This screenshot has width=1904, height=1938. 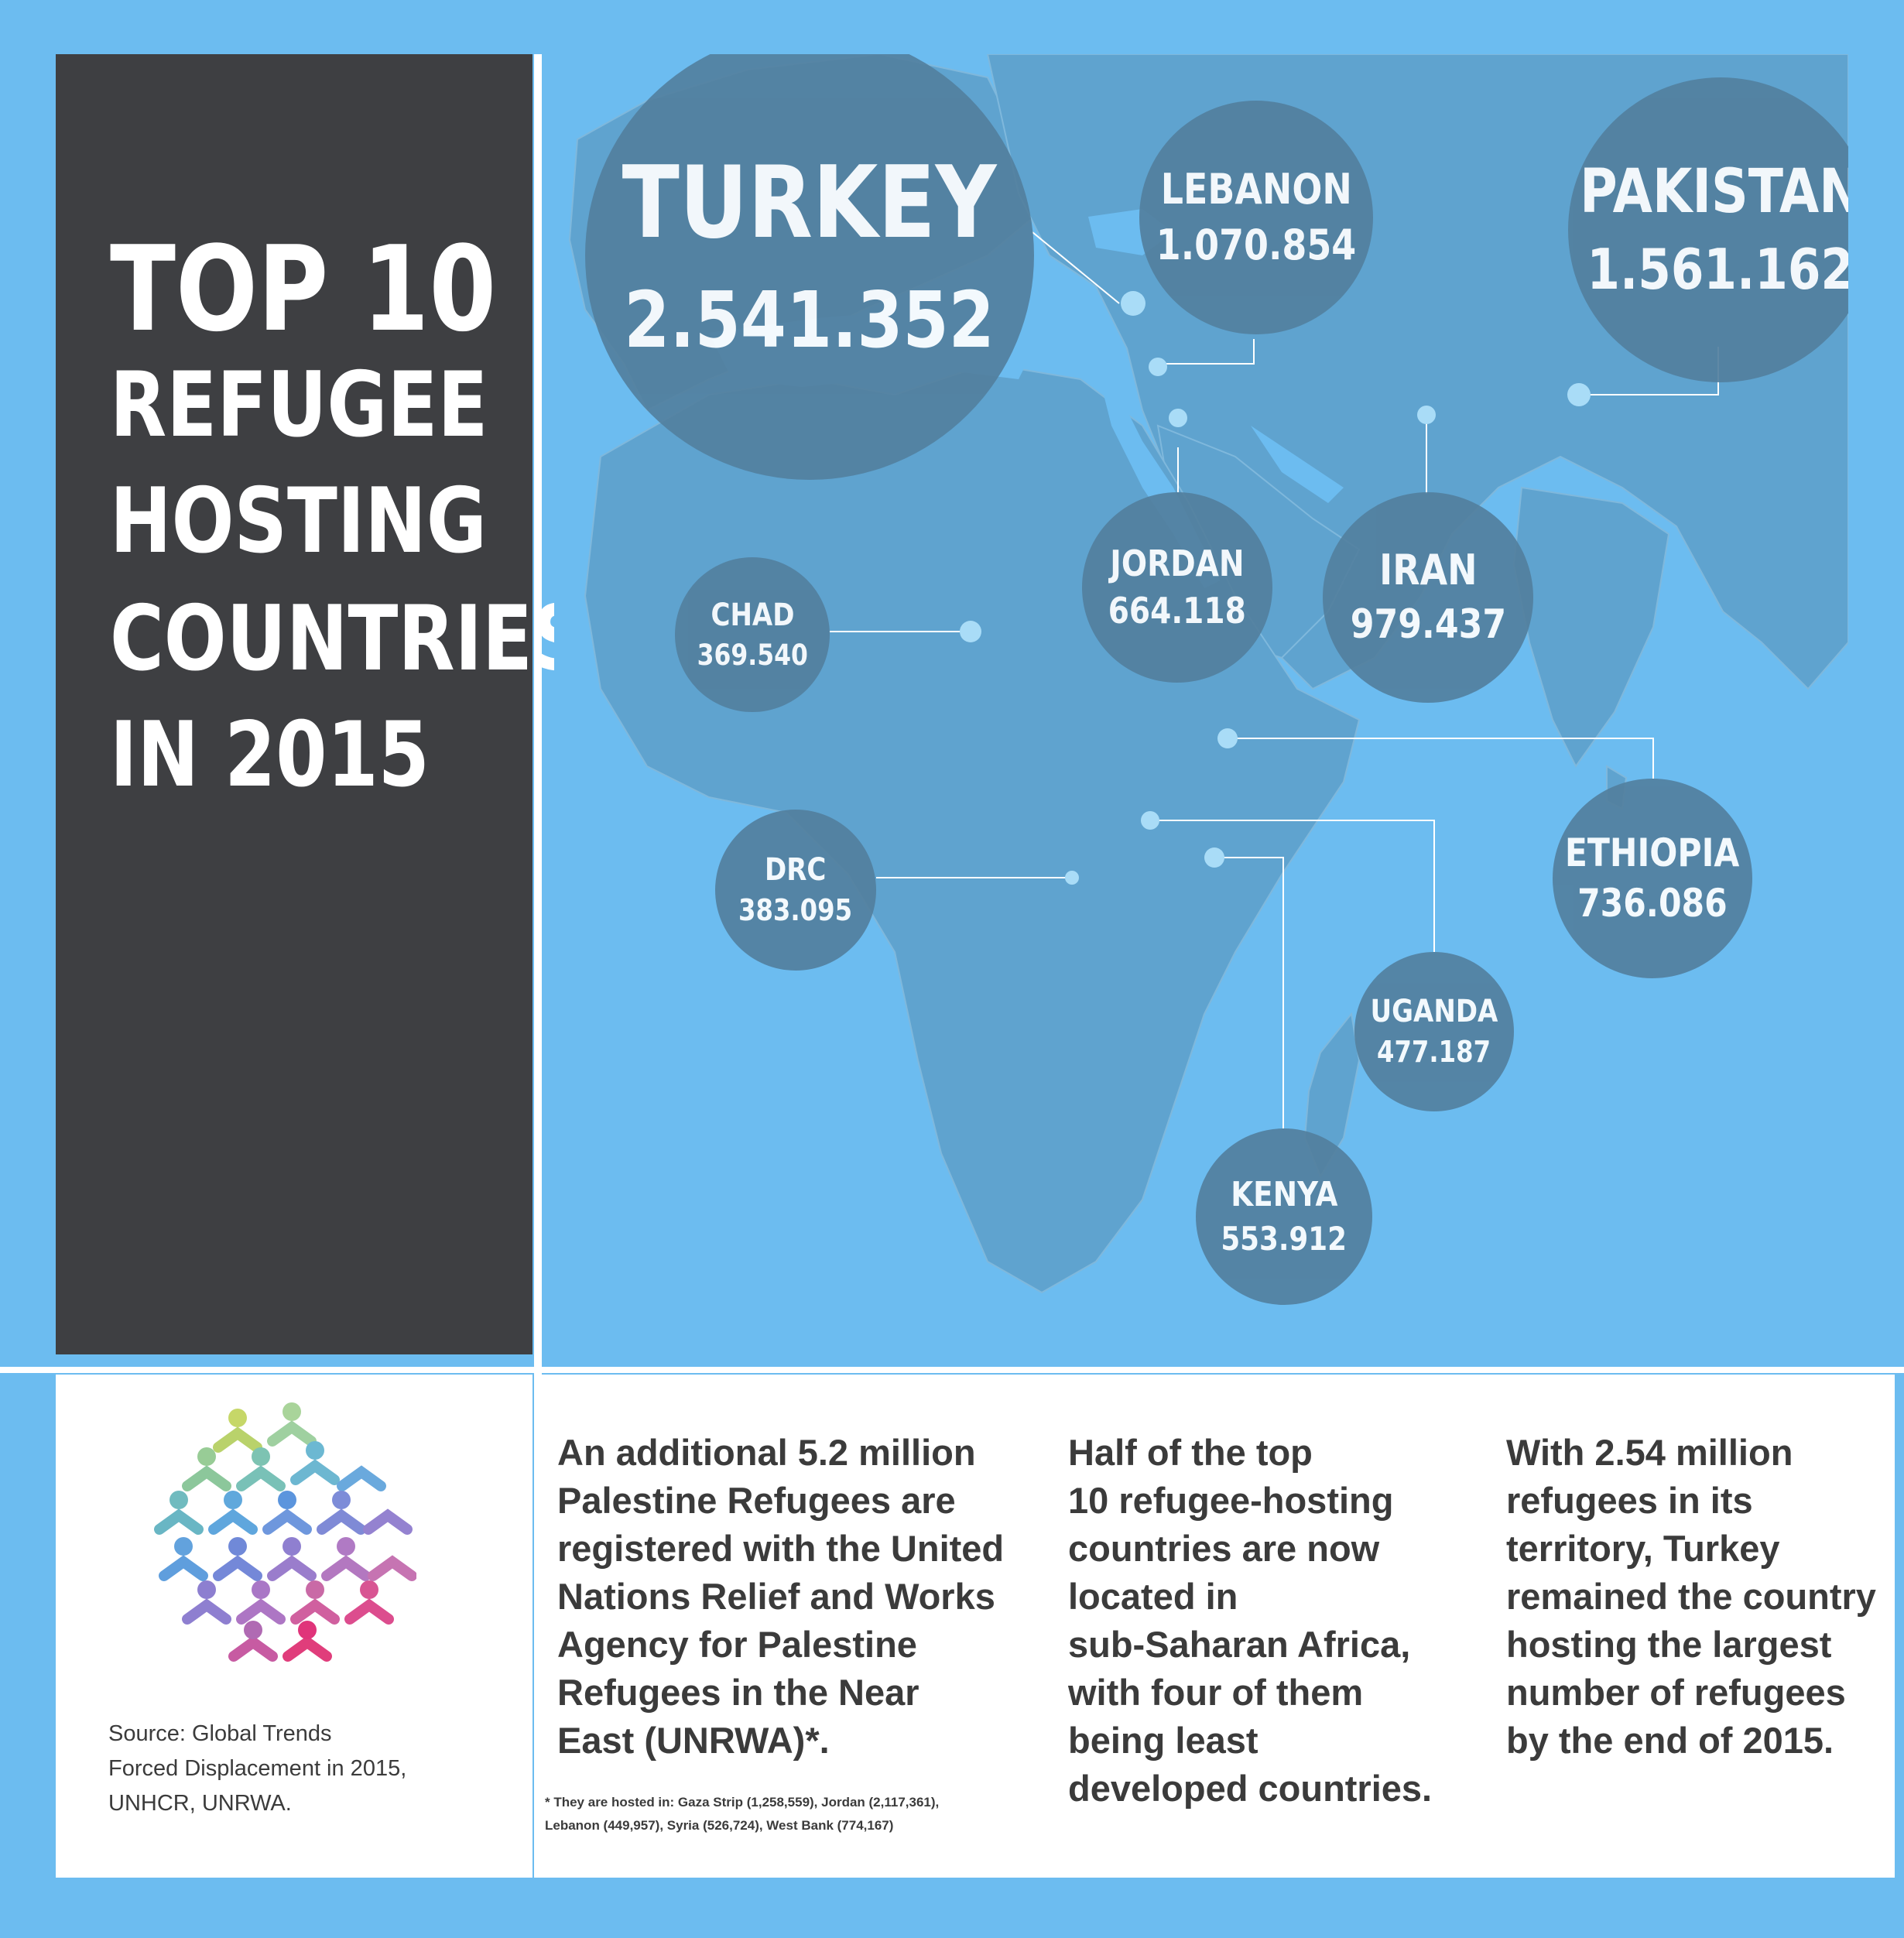 What do you see at coordinates (1428, 597) in the screenshot?
I see `bubble-iran: IRAN 979.437` at bounding box center [1428, 597].